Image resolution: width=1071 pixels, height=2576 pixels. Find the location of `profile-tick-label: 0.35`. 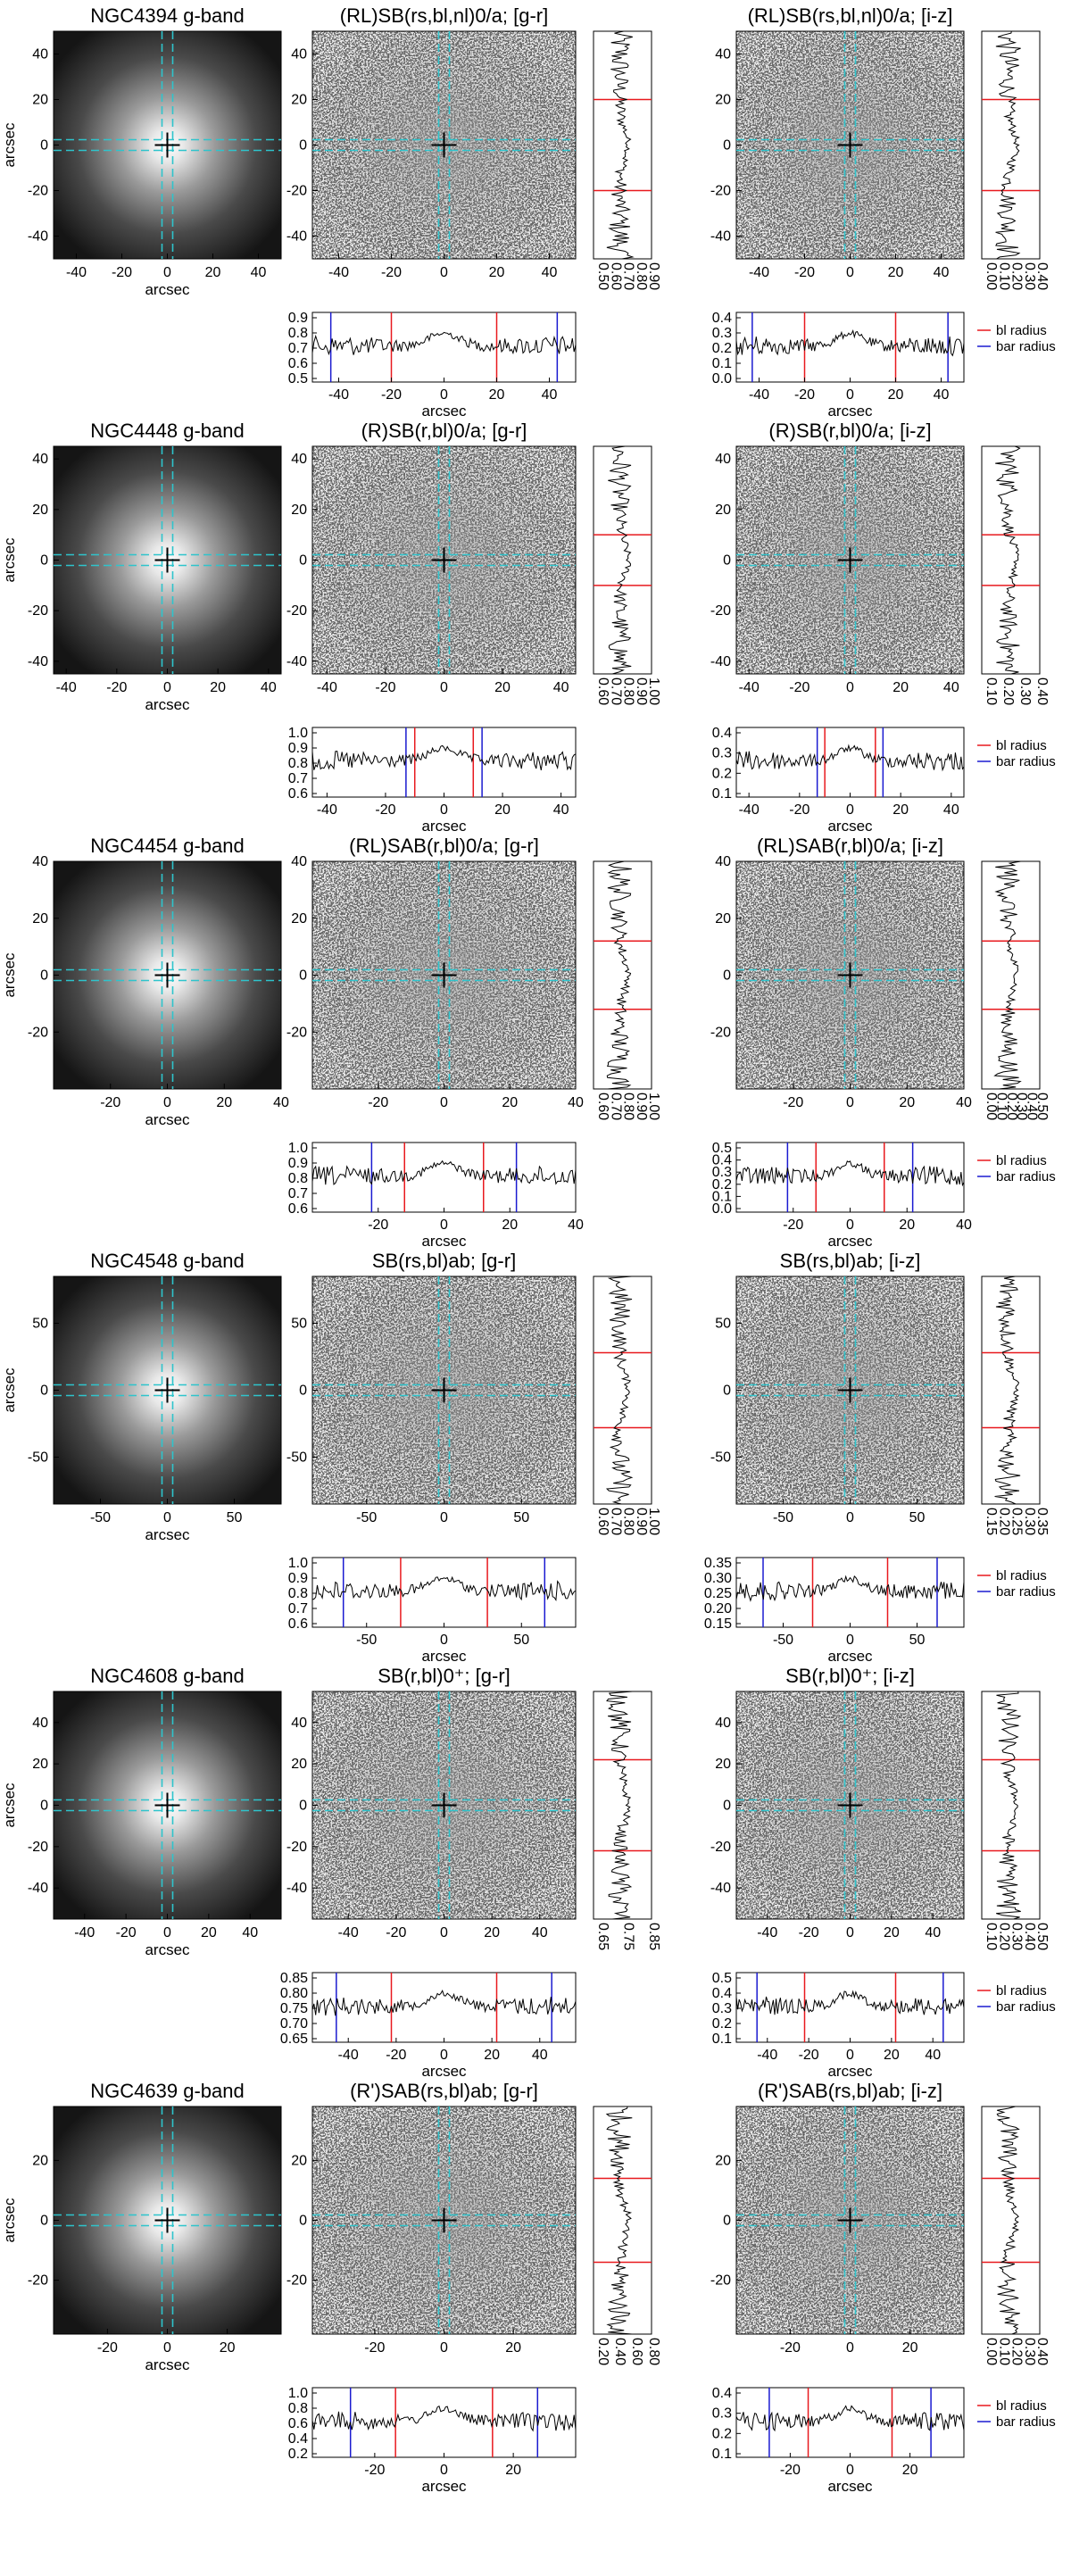

profile-tick-label: 0.35 is located at coordinates (1042, 1522).